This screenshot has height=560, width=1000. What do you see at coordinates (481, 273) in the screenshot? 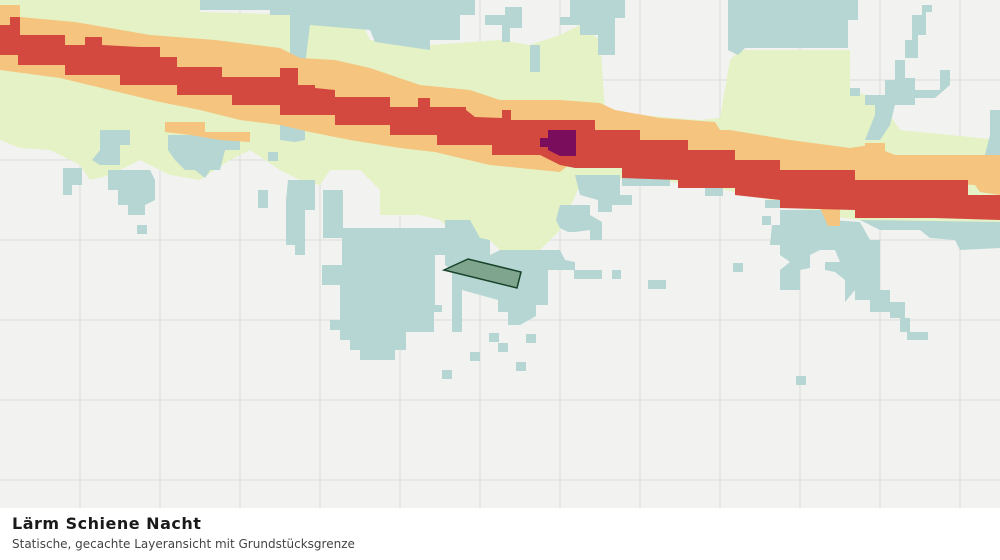
I see `parcel-boundary` at bounding box center [481, 273].